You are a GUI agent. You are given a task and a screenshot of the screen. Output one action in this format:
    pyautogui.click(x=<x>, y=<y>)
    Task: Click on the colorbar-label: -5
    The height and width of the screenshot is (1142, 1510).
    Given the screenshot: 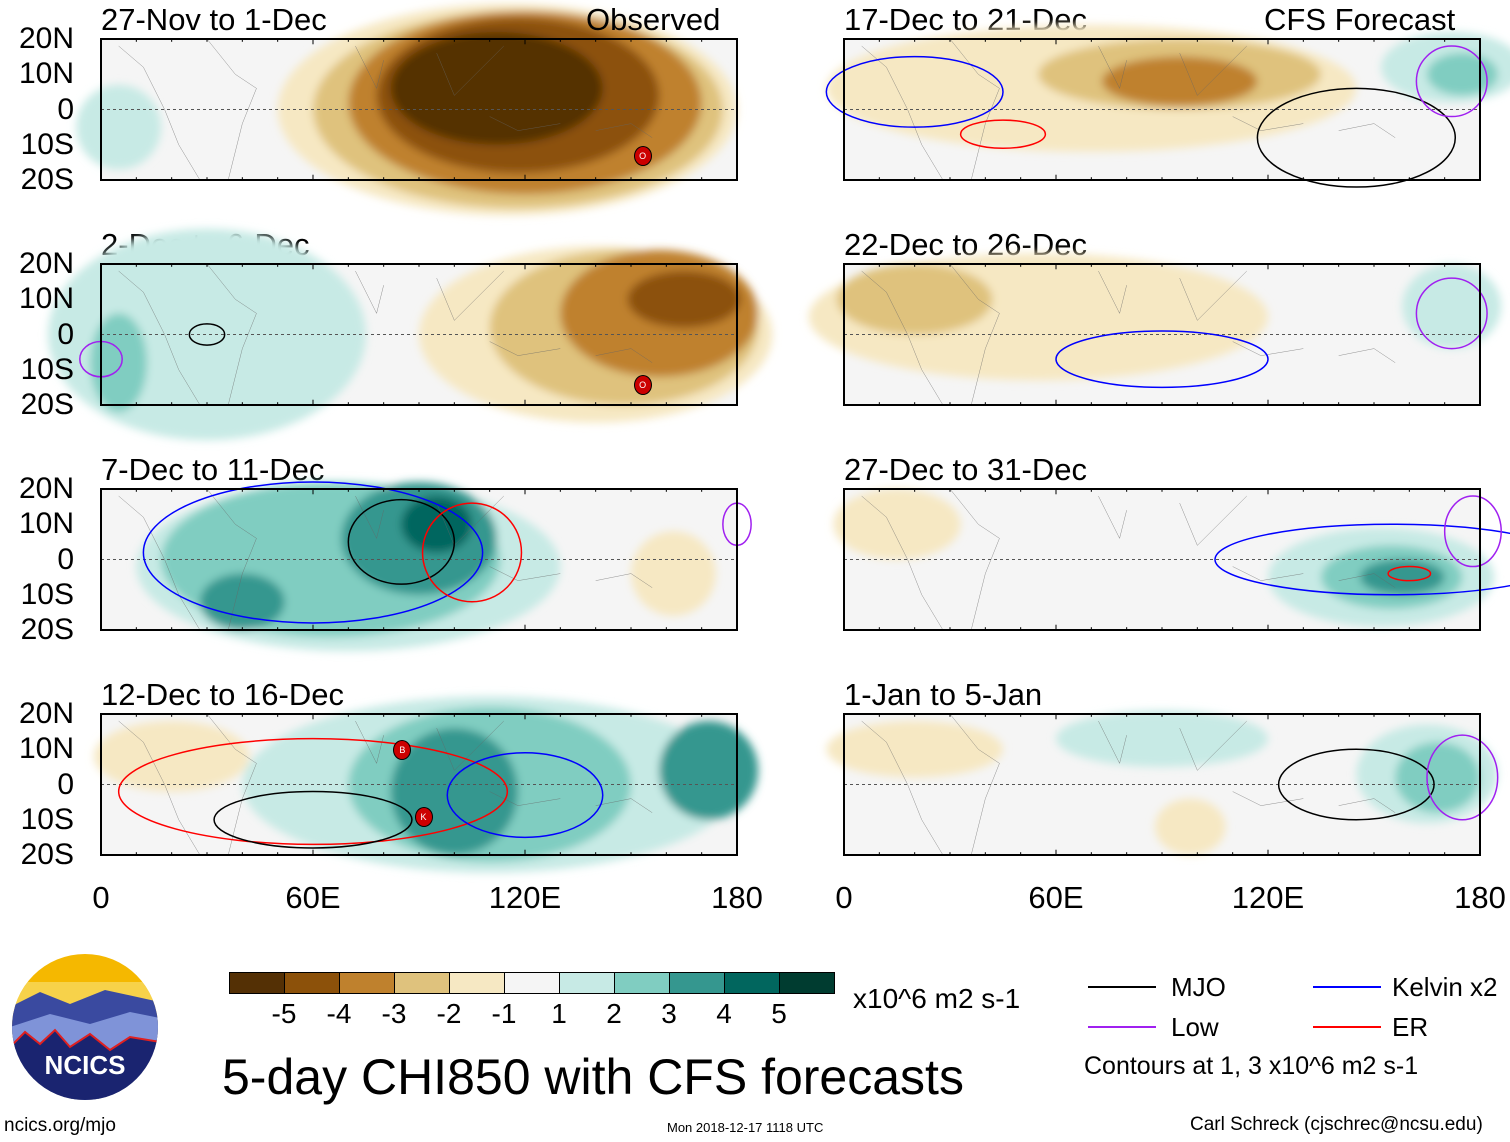 What is the action you would take?
    pyautogui.click(x=284, y=1013)
    